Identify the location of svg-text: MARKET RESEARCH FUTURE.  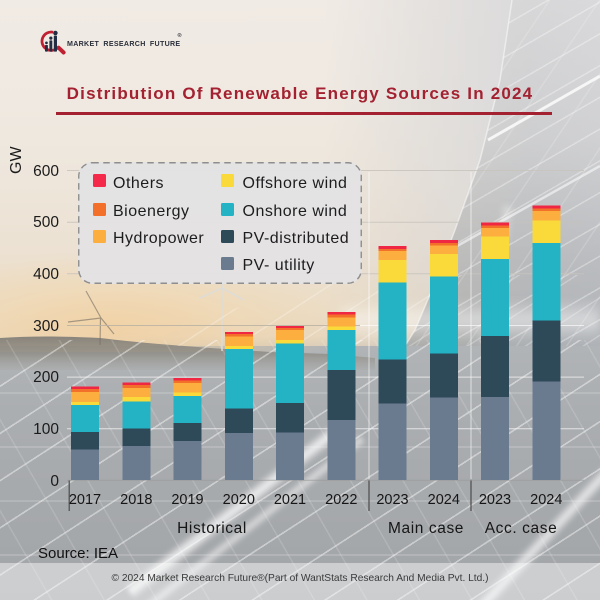
(123, 44).